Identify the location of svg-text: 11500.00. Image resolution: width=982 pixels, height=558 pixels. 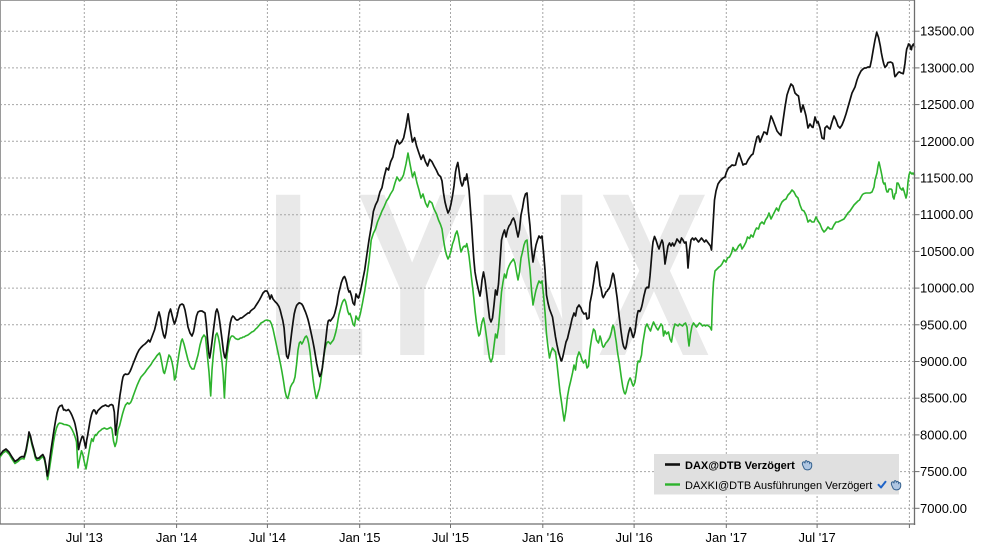
(946, 178).